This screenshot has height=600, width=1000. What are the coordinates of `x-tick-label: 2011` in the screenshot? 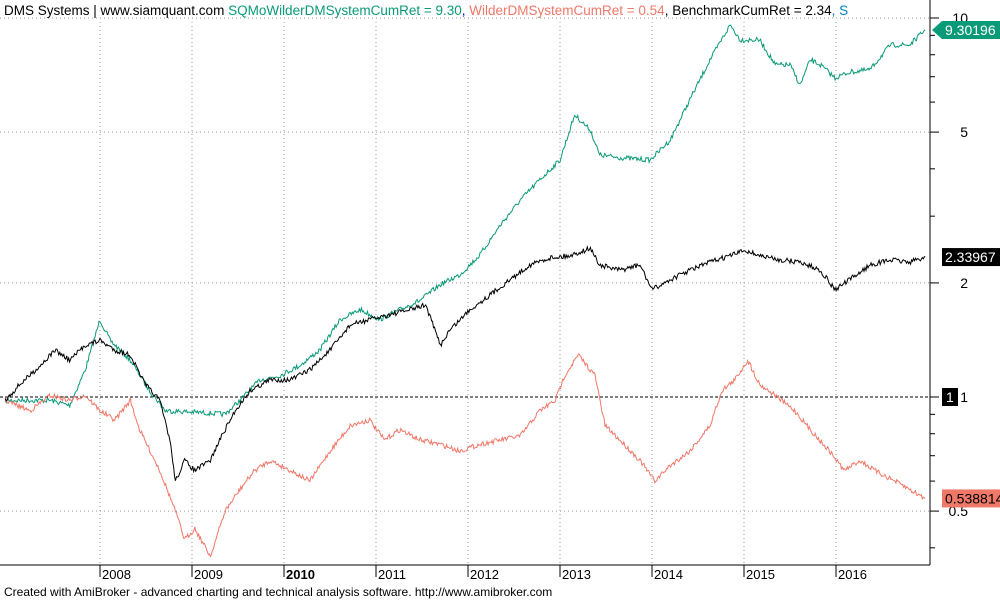 It's located at (392, 574).